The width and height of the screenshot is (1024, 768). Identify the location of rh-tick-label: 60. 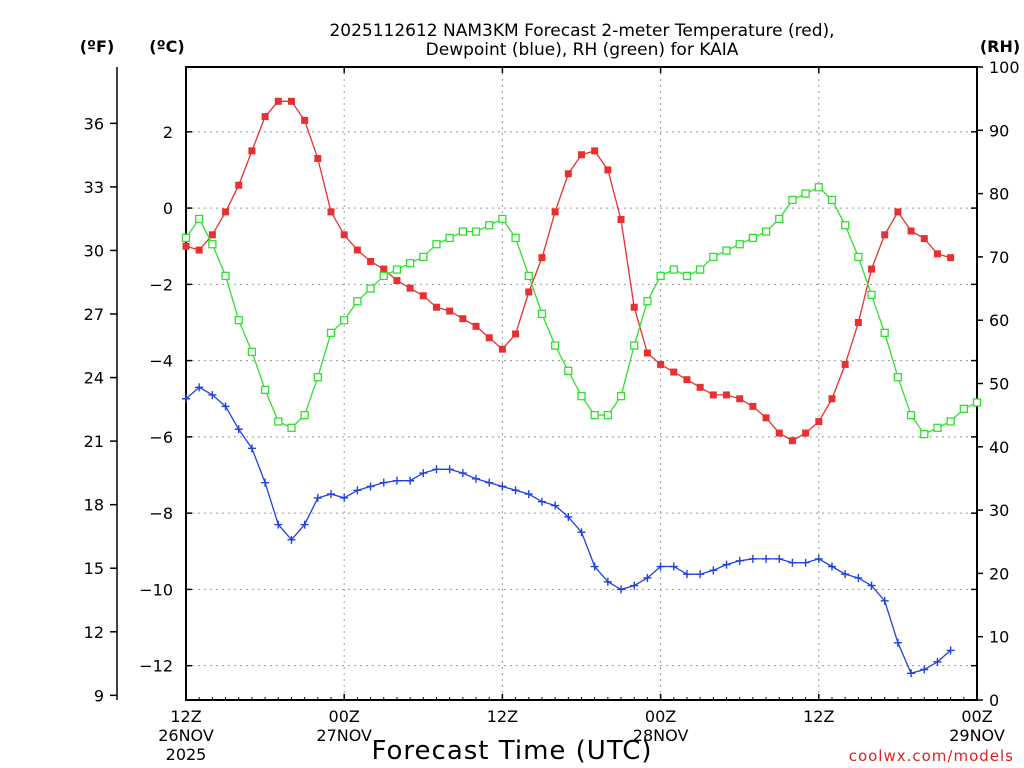
(999, 320).